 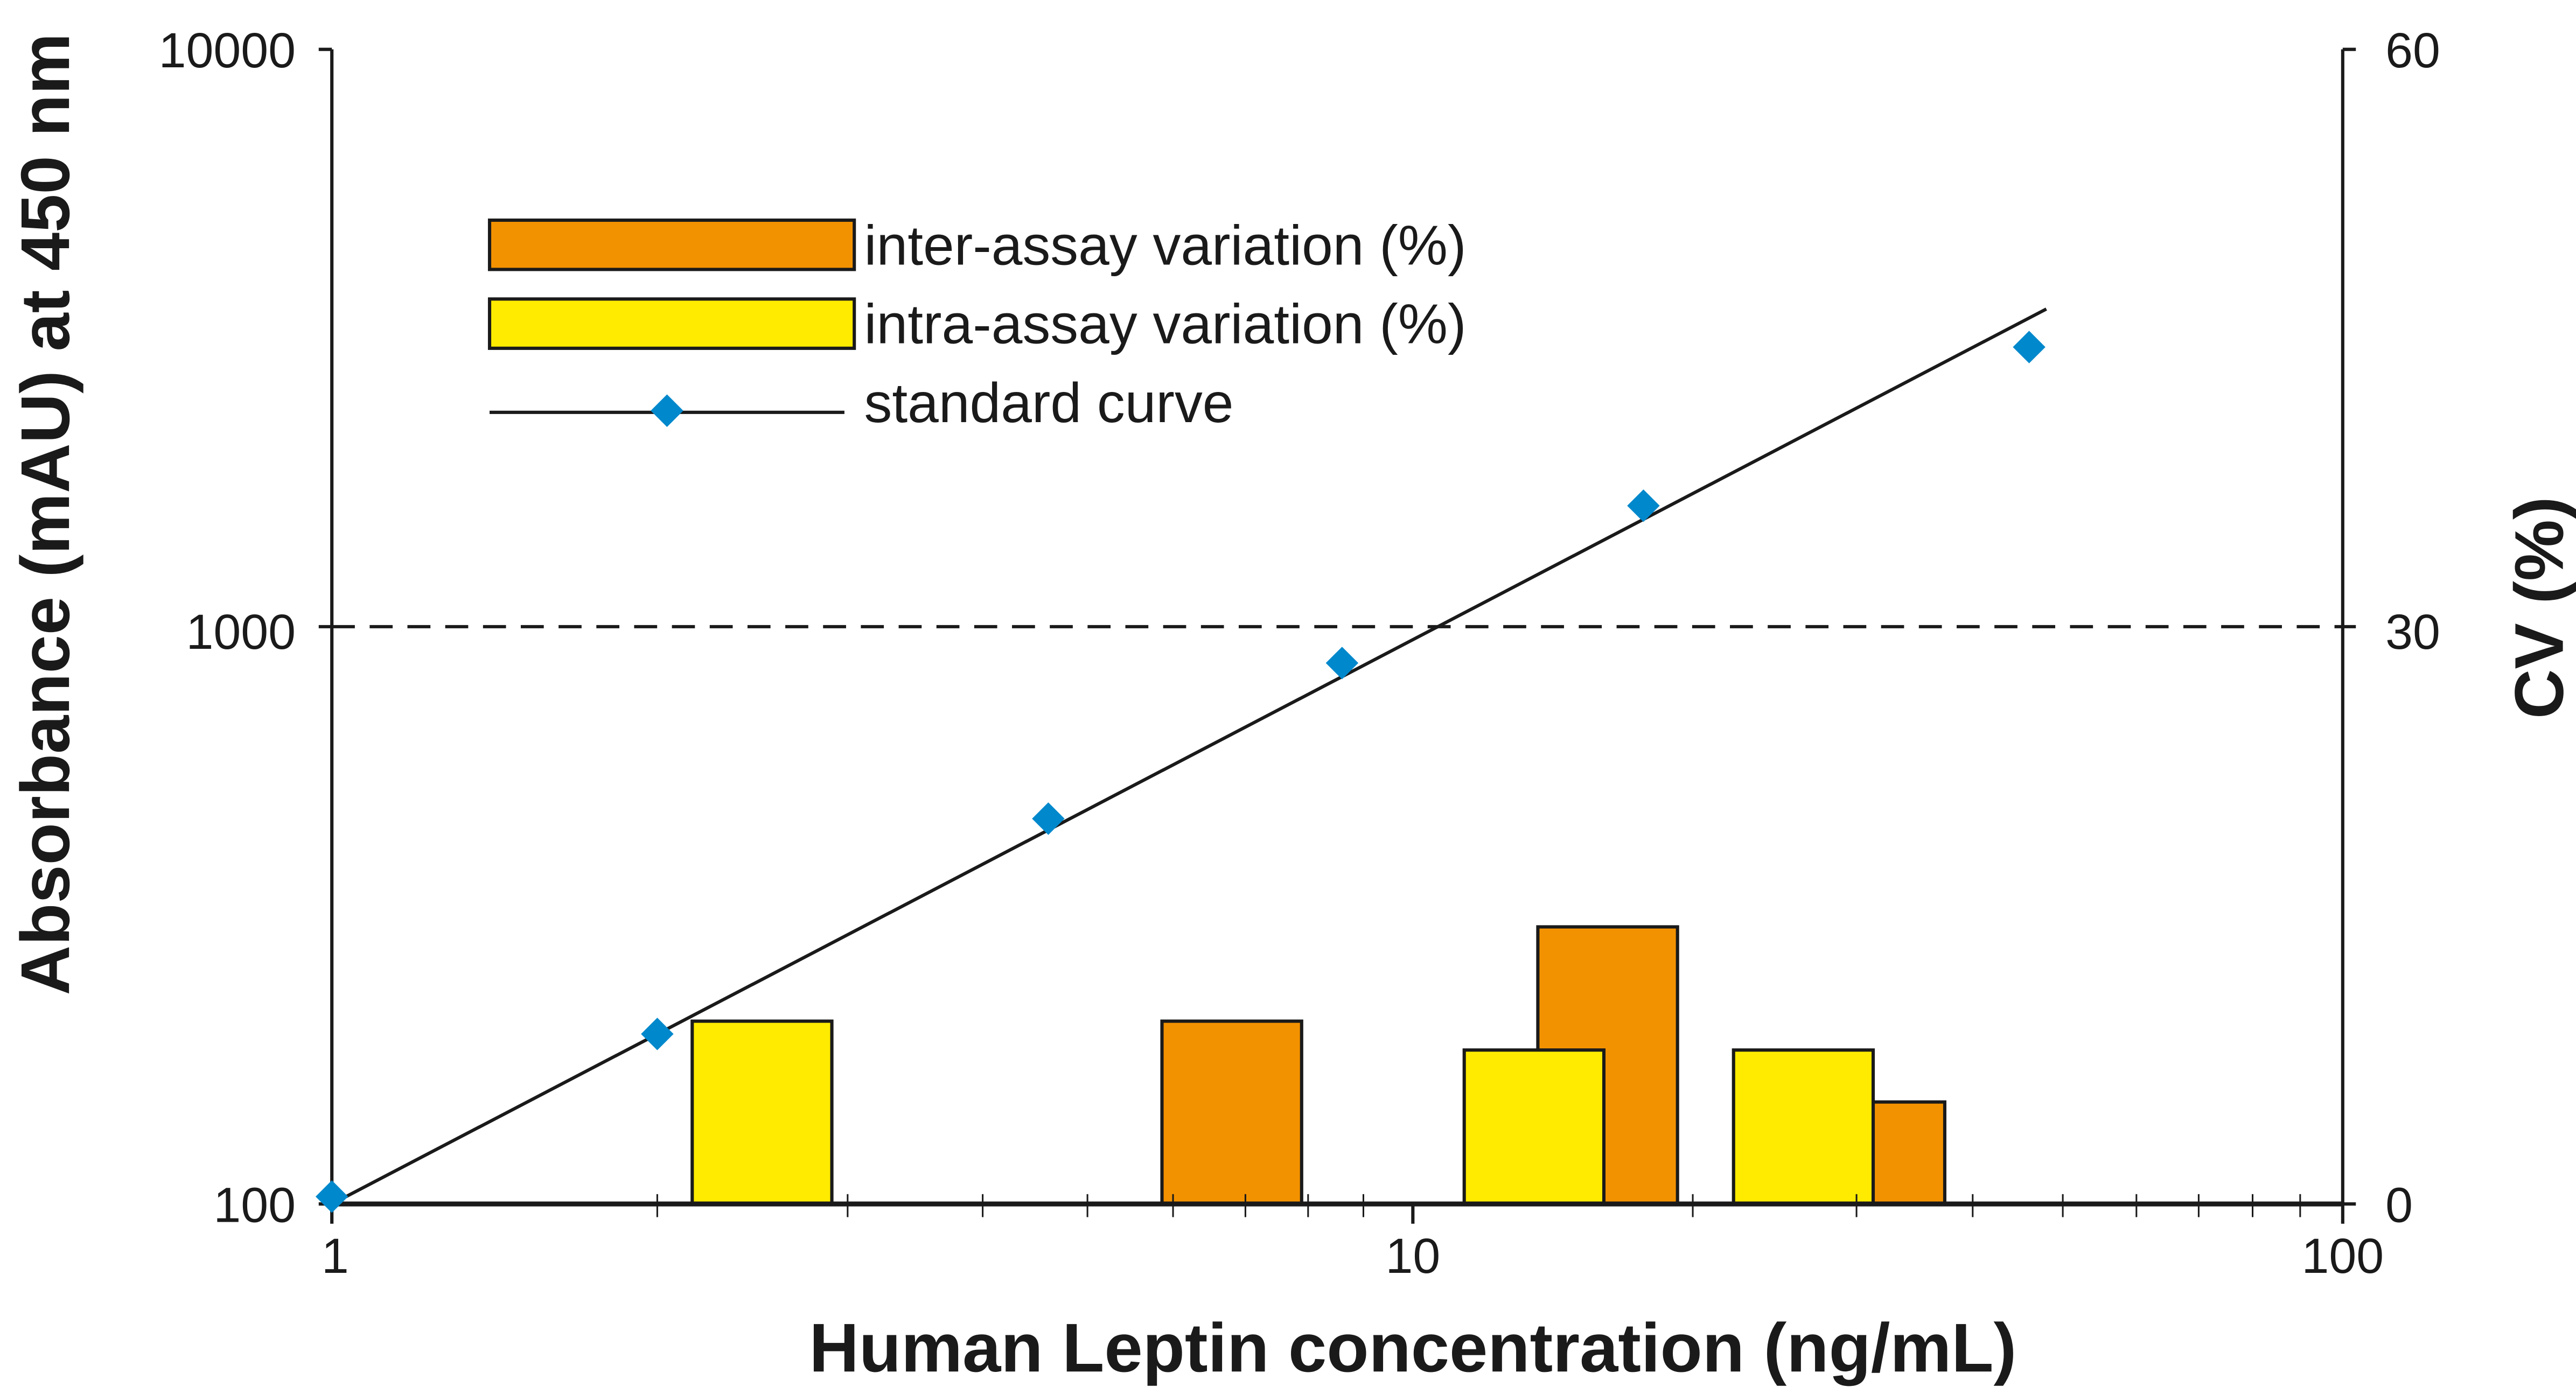 I want to click on legend-label-curve: standard curve, so click(x=1049, y=403).